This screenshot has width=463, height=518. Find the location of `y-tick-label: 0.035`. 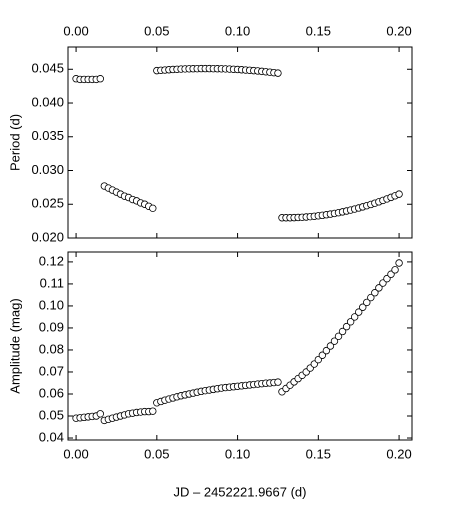

y-tick-label: 0.035 is located at coordinates (47, 135).